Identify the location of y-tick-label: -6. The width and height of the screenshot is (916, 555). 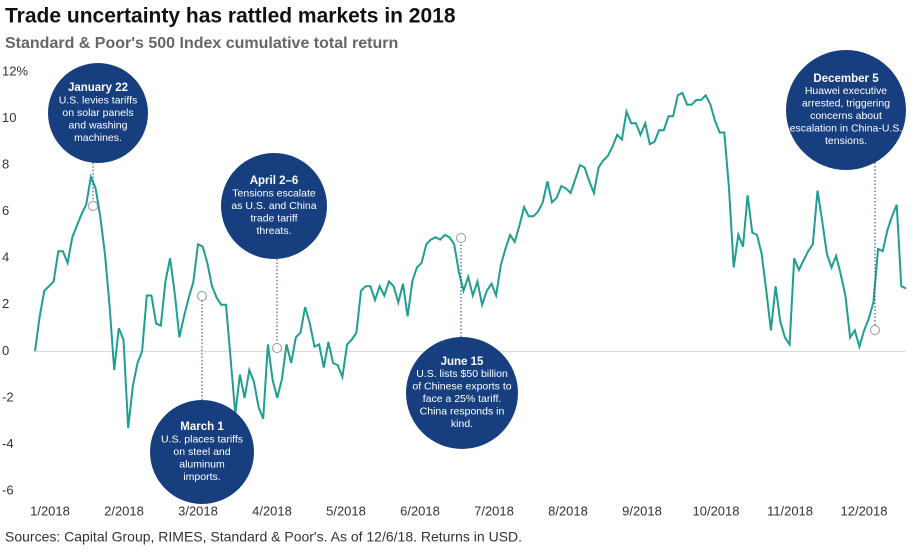
(8, 489).